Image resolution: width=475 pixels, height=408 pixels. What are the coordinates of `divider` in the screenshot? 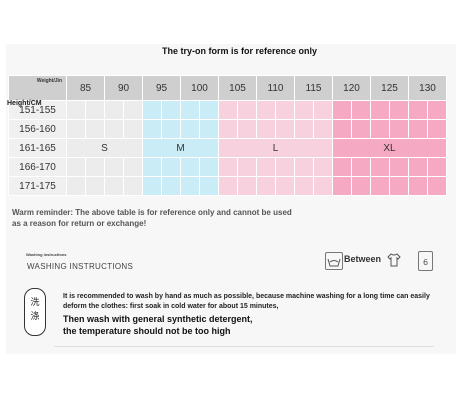 It's located at (244, 346).